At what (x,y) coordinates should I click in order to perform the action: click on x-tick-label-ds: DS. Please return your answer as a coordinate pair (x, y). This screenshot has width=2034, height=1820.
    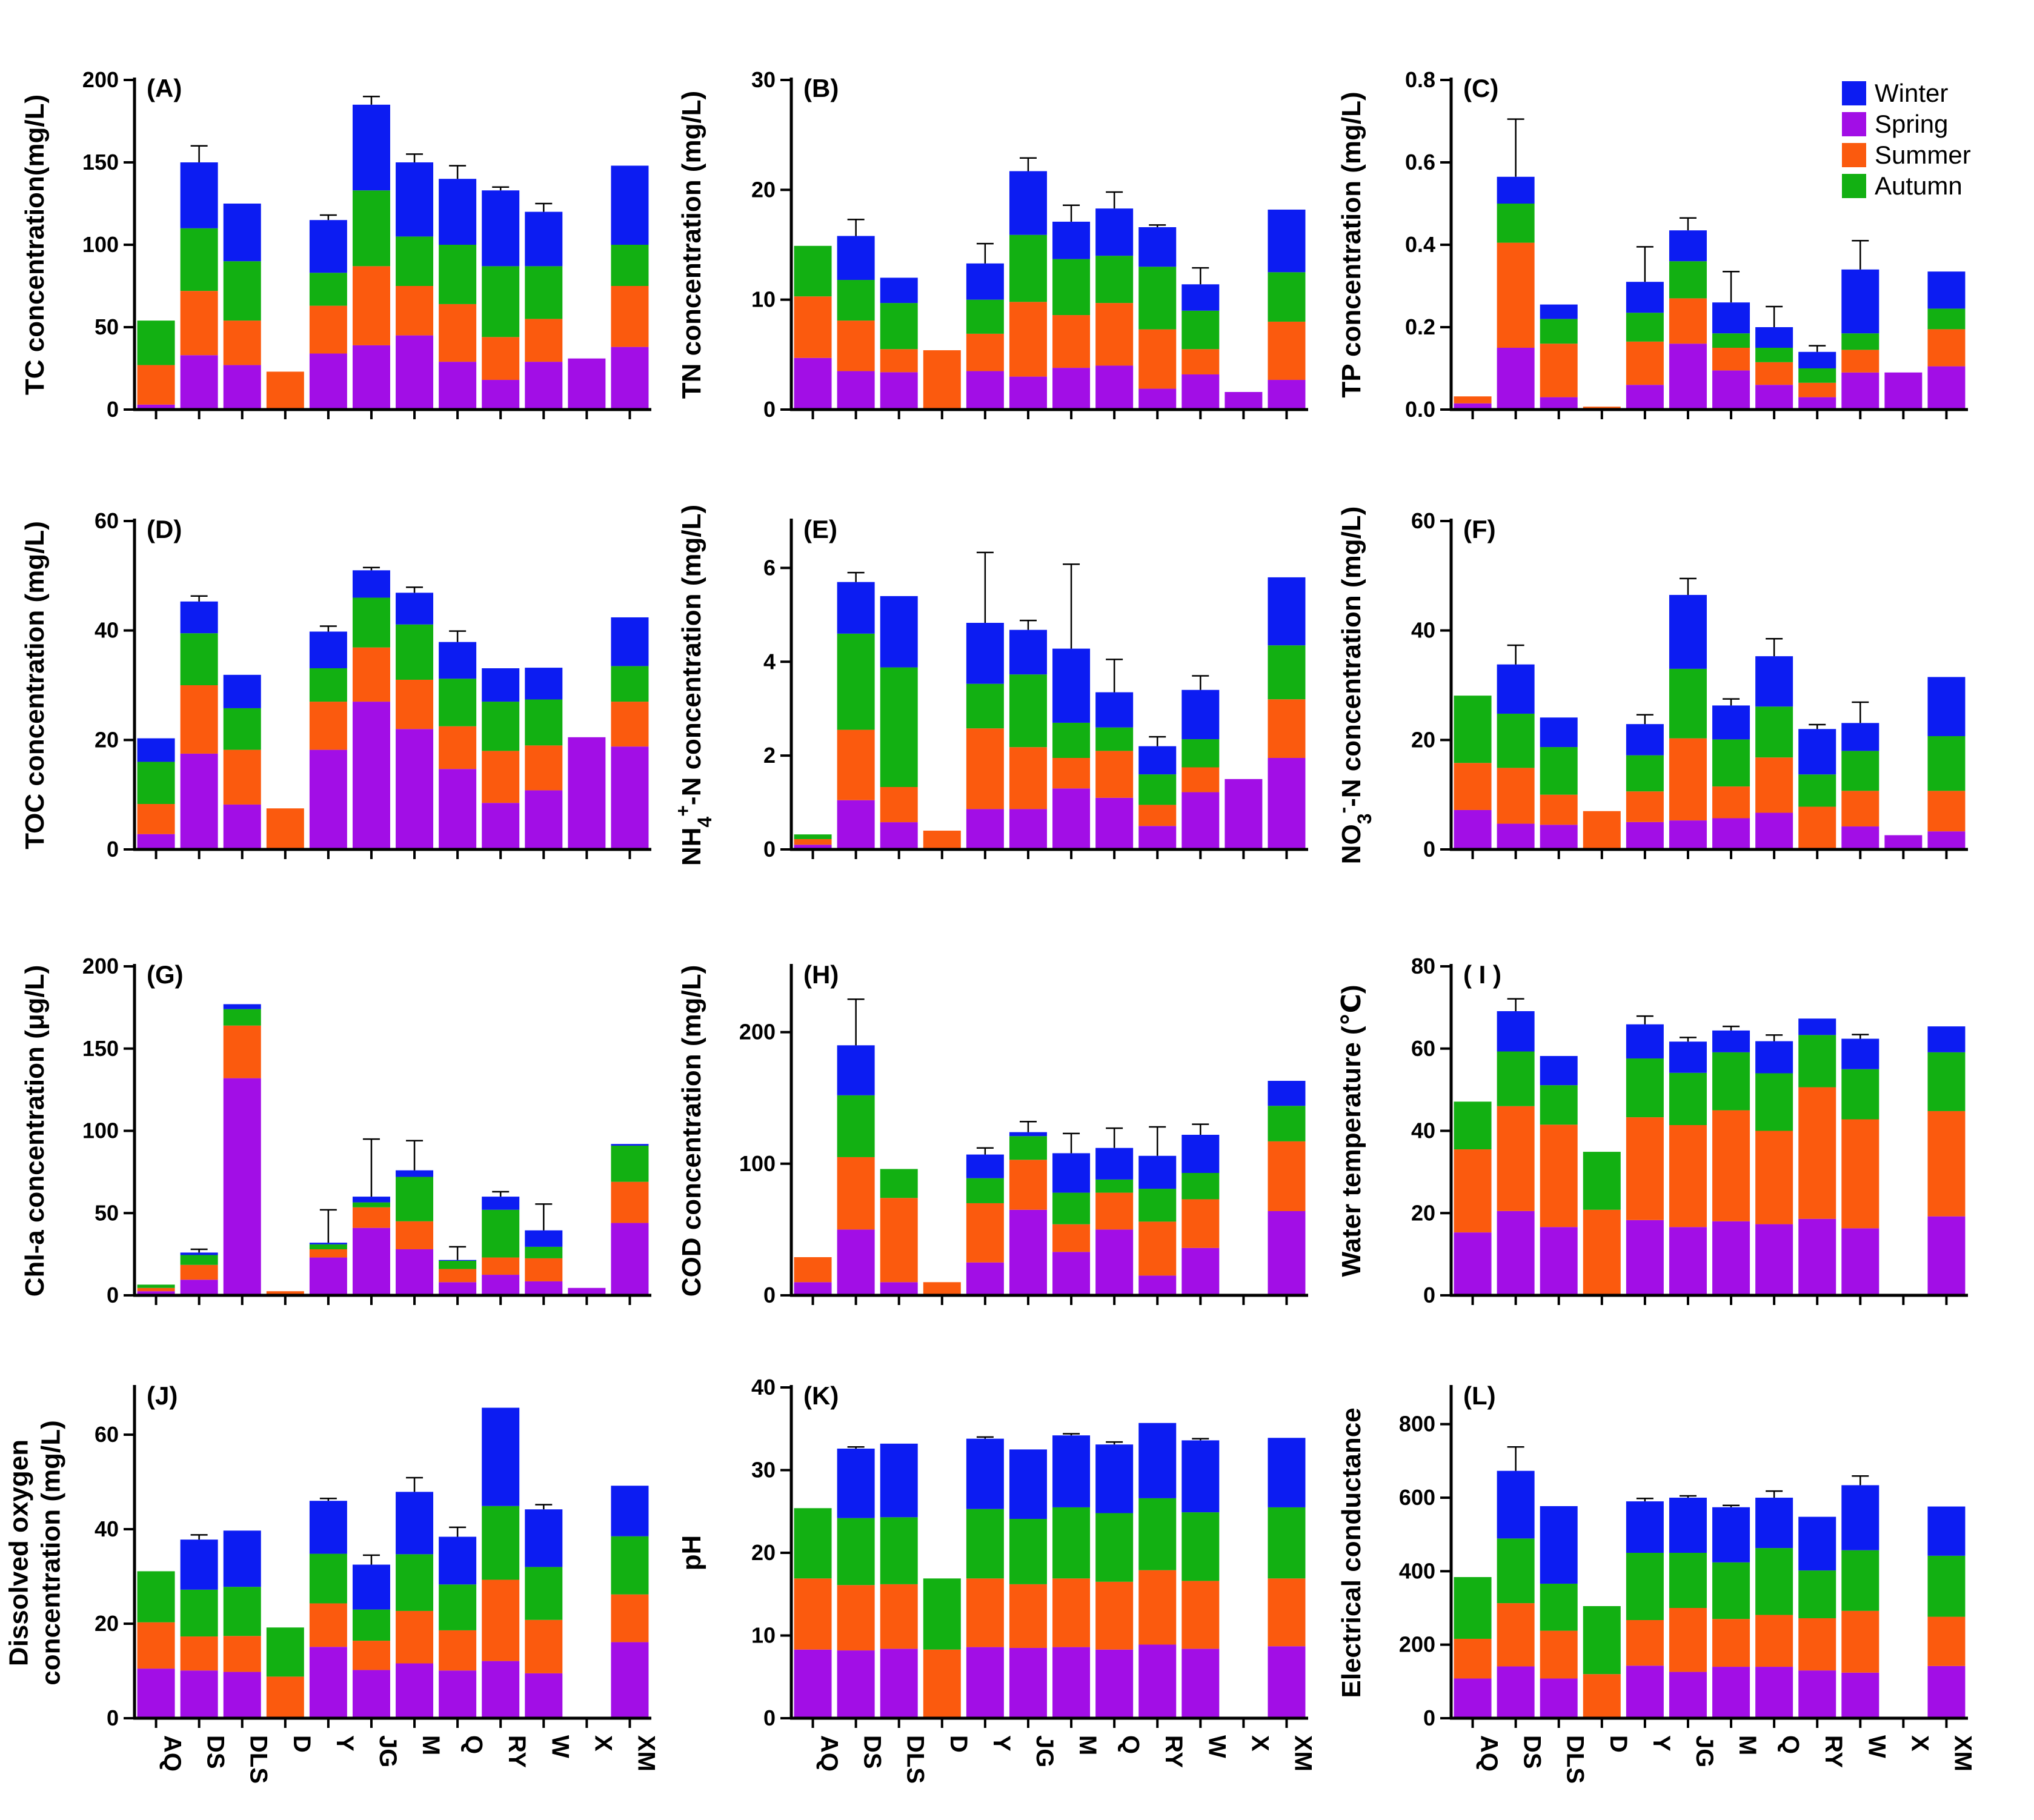
    Looking at the image, I should click on (215, 1752).